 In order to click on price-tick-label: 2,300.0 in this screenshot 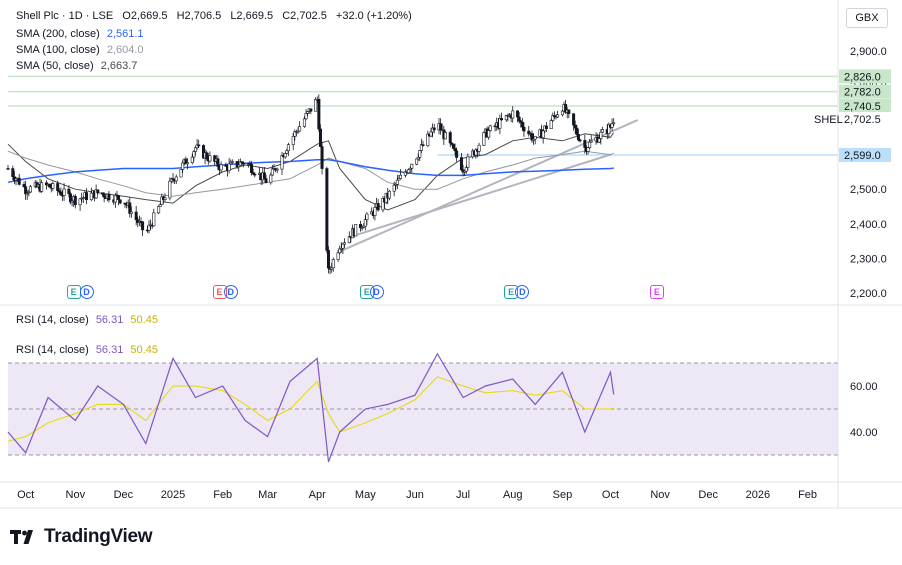, I will do `click(868, 259)`.